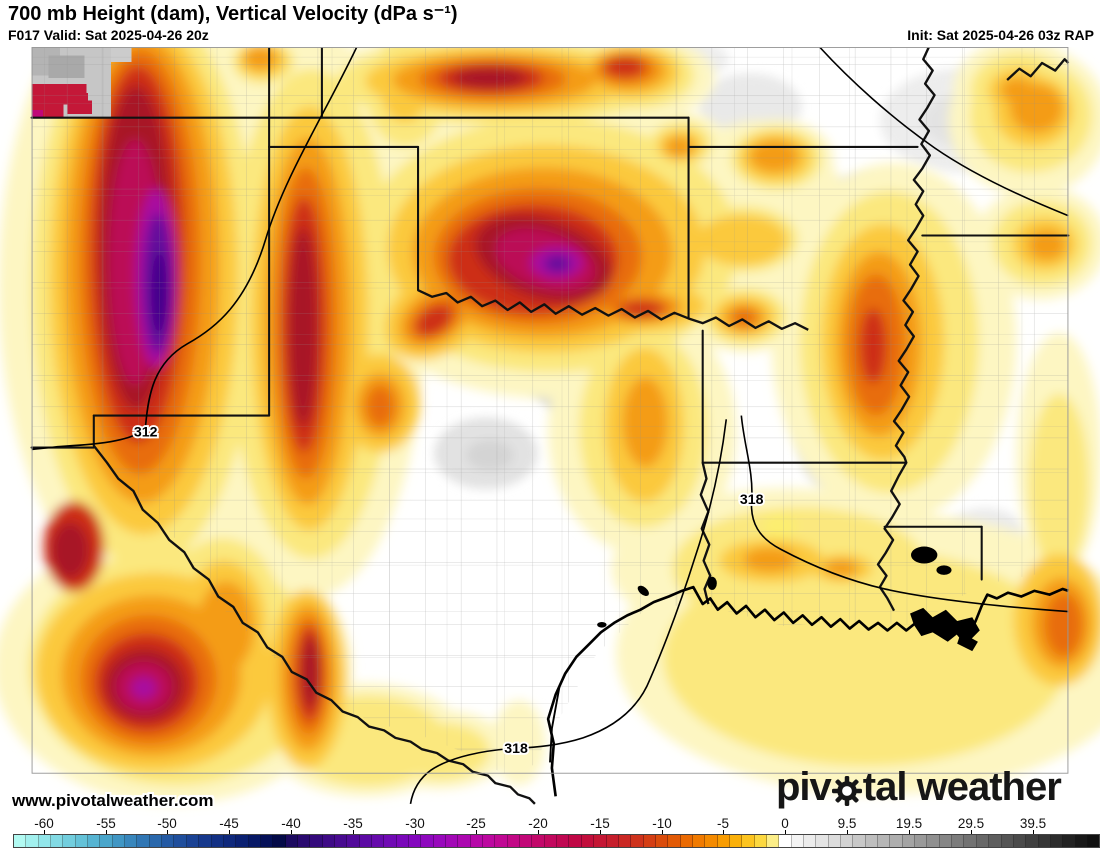  Describe the element at coordinates (613, 310) in the screenshot. I see `red-river` at that location.